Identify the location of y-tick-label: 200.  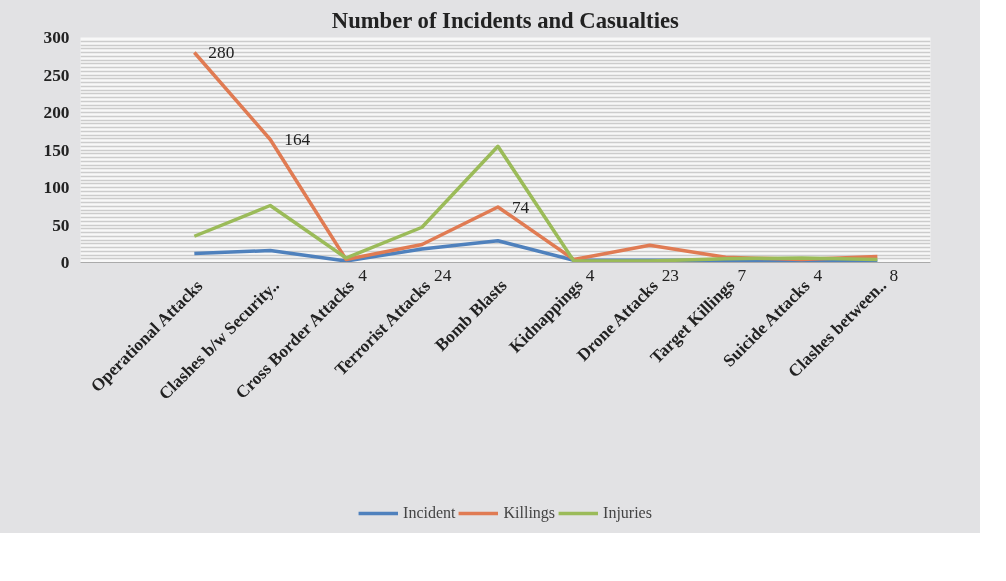
(56, 112).